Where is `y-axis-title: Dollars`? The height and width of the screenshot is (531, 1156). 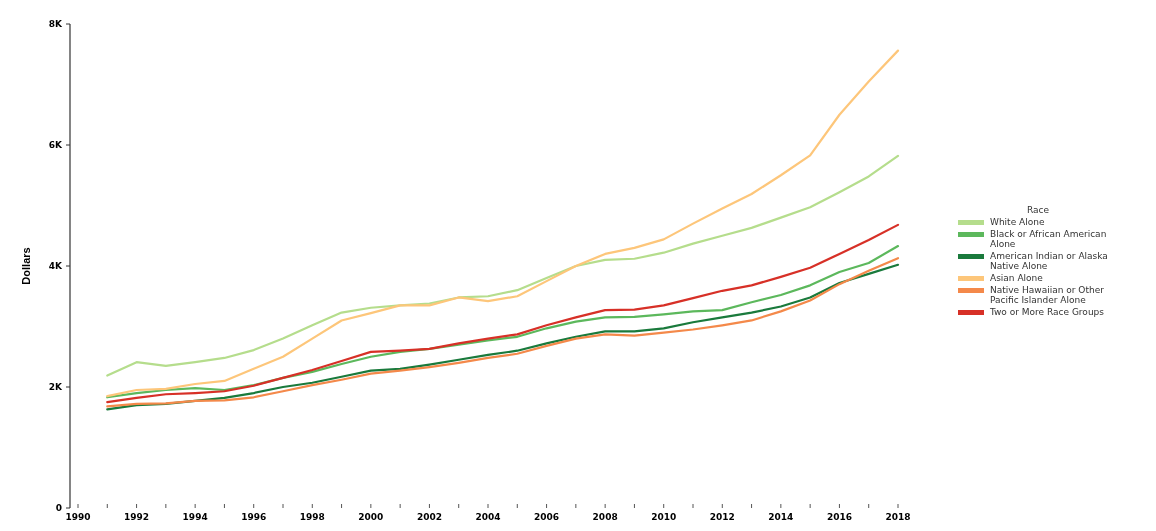 y-axis-title: Dollars is located at coordinates (26, 266).